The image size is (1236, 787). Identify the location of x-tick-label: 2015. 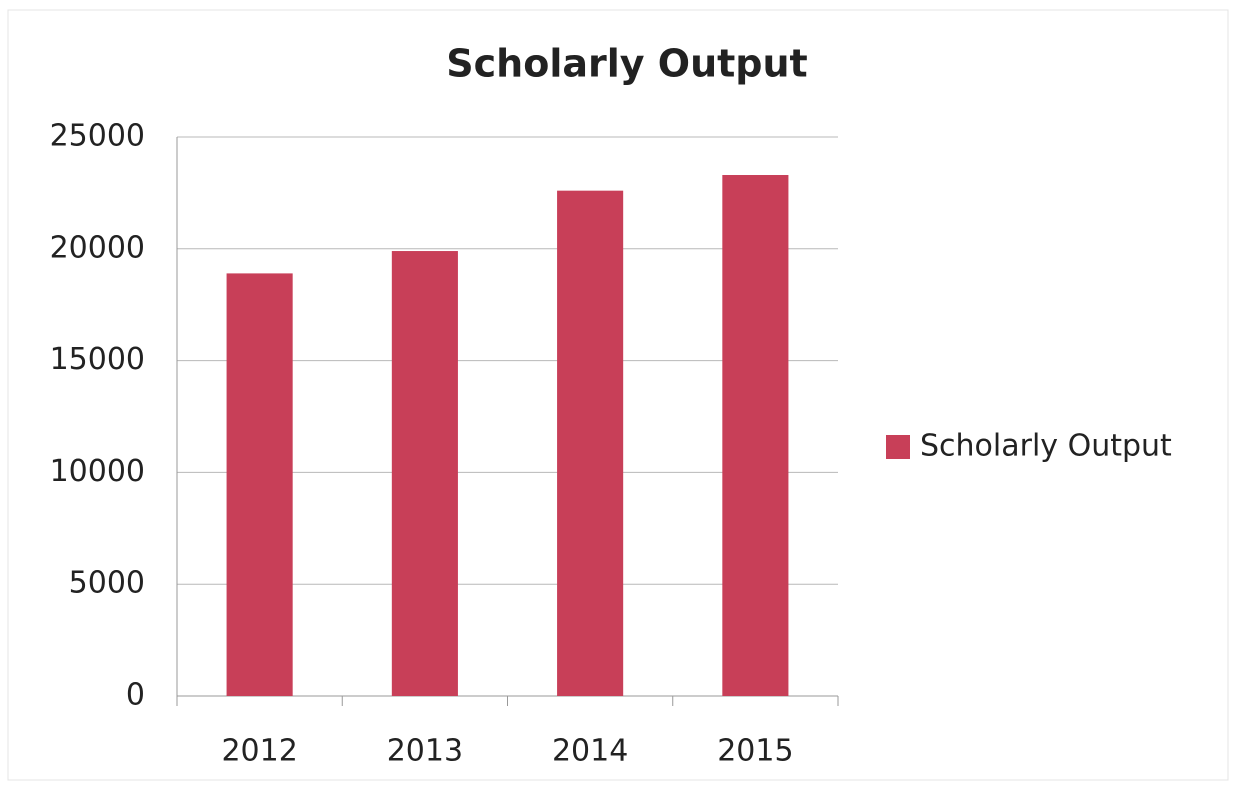
(755, 751).